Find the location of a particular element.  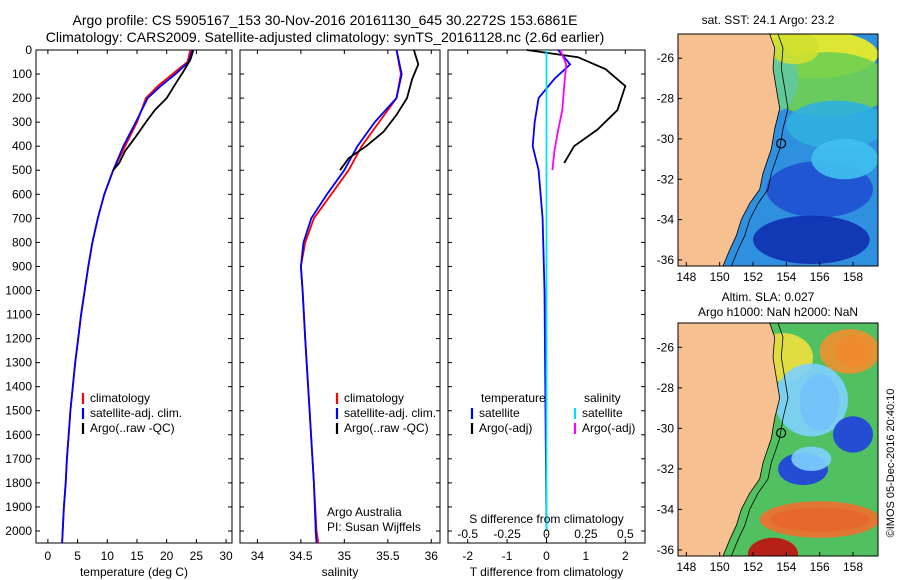

depth-tick-label: 300 is located at coordinates (22, 122).